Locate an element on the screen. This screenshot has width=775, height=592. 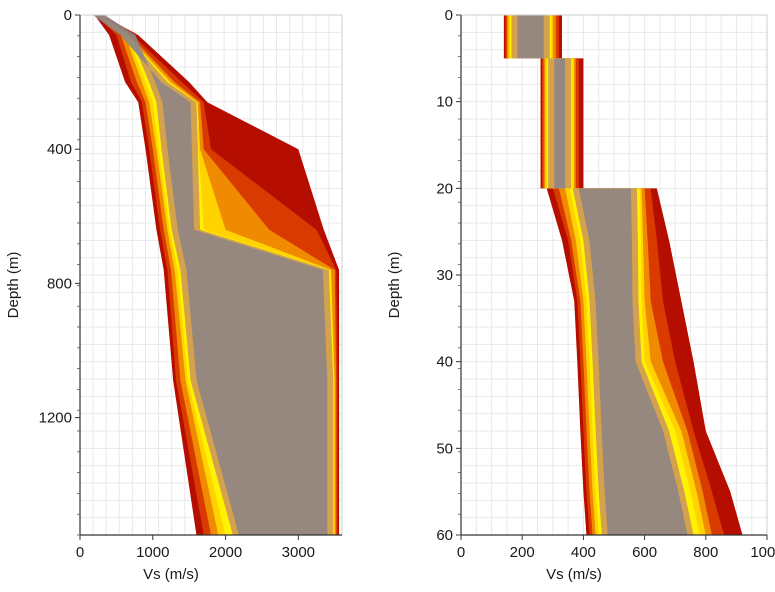
y-tick-label: 30 is located at coordinates (444, 275).